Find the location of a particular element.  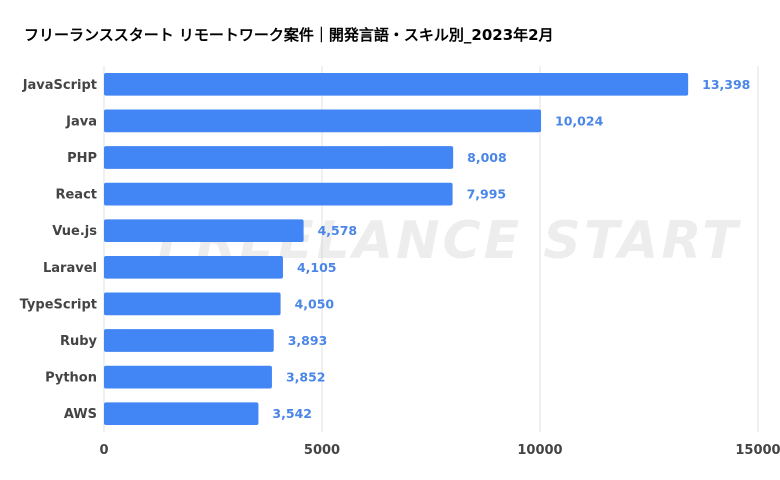

x-tick-label: 15000 is located at coordinates (757, 450).